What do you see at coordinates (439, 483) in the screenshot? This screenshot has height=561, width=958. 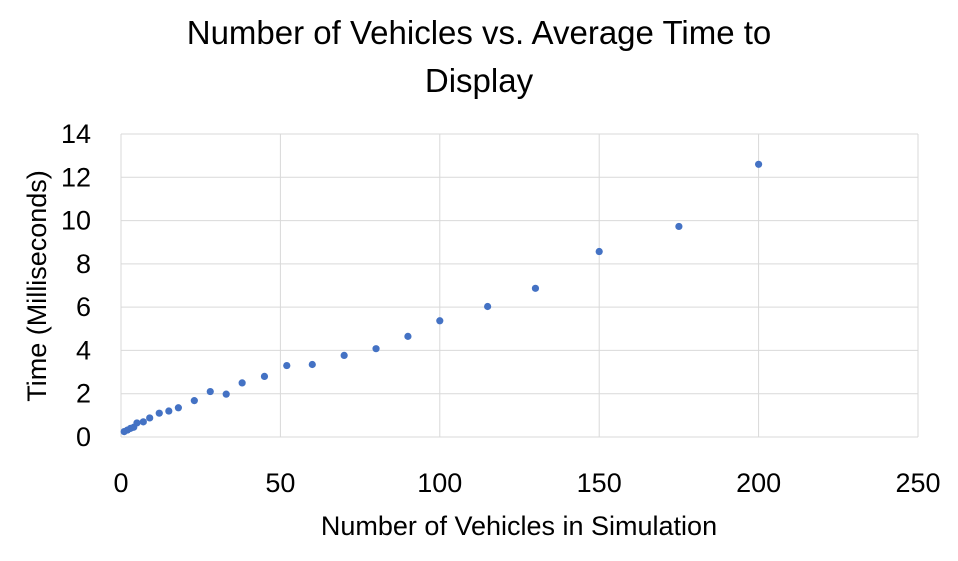 I see `x-tick-label: 100` at bounding box center [439, 483].